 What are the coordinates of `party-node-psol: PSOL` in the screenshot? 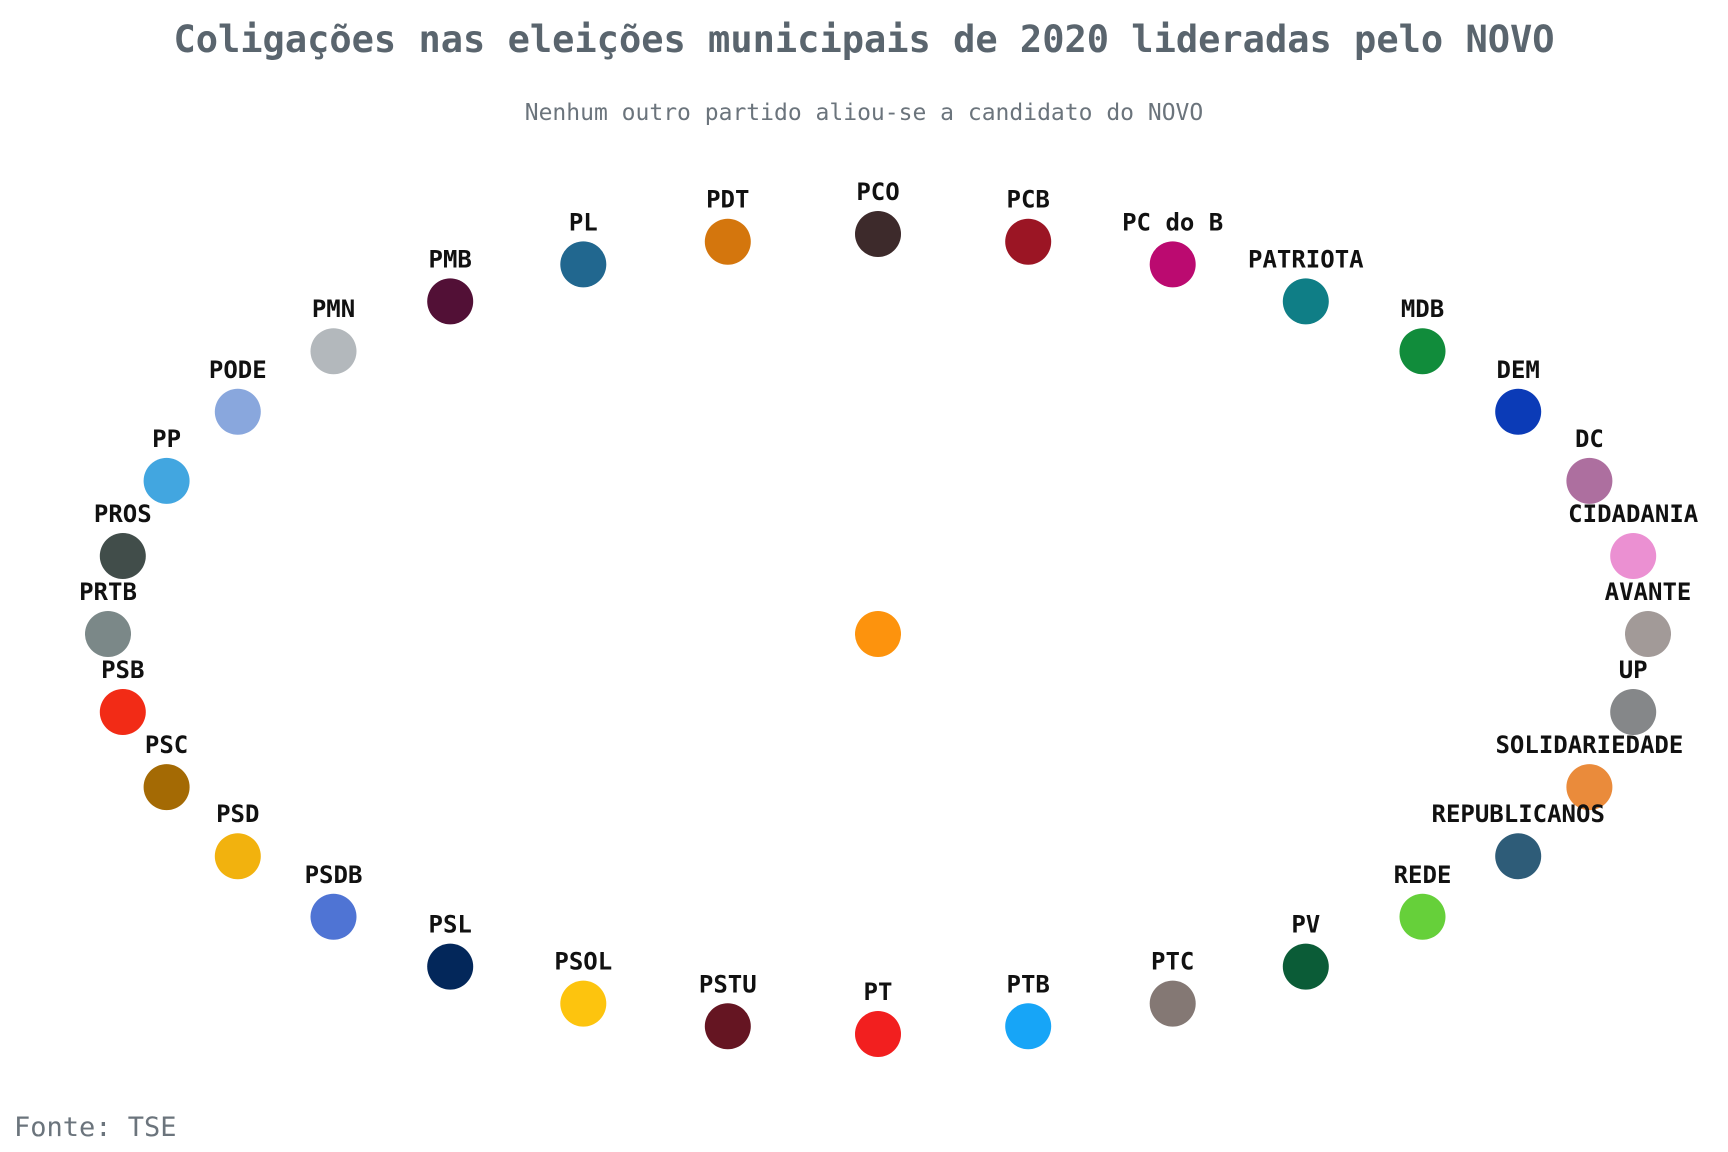 It's located at (583, 987).